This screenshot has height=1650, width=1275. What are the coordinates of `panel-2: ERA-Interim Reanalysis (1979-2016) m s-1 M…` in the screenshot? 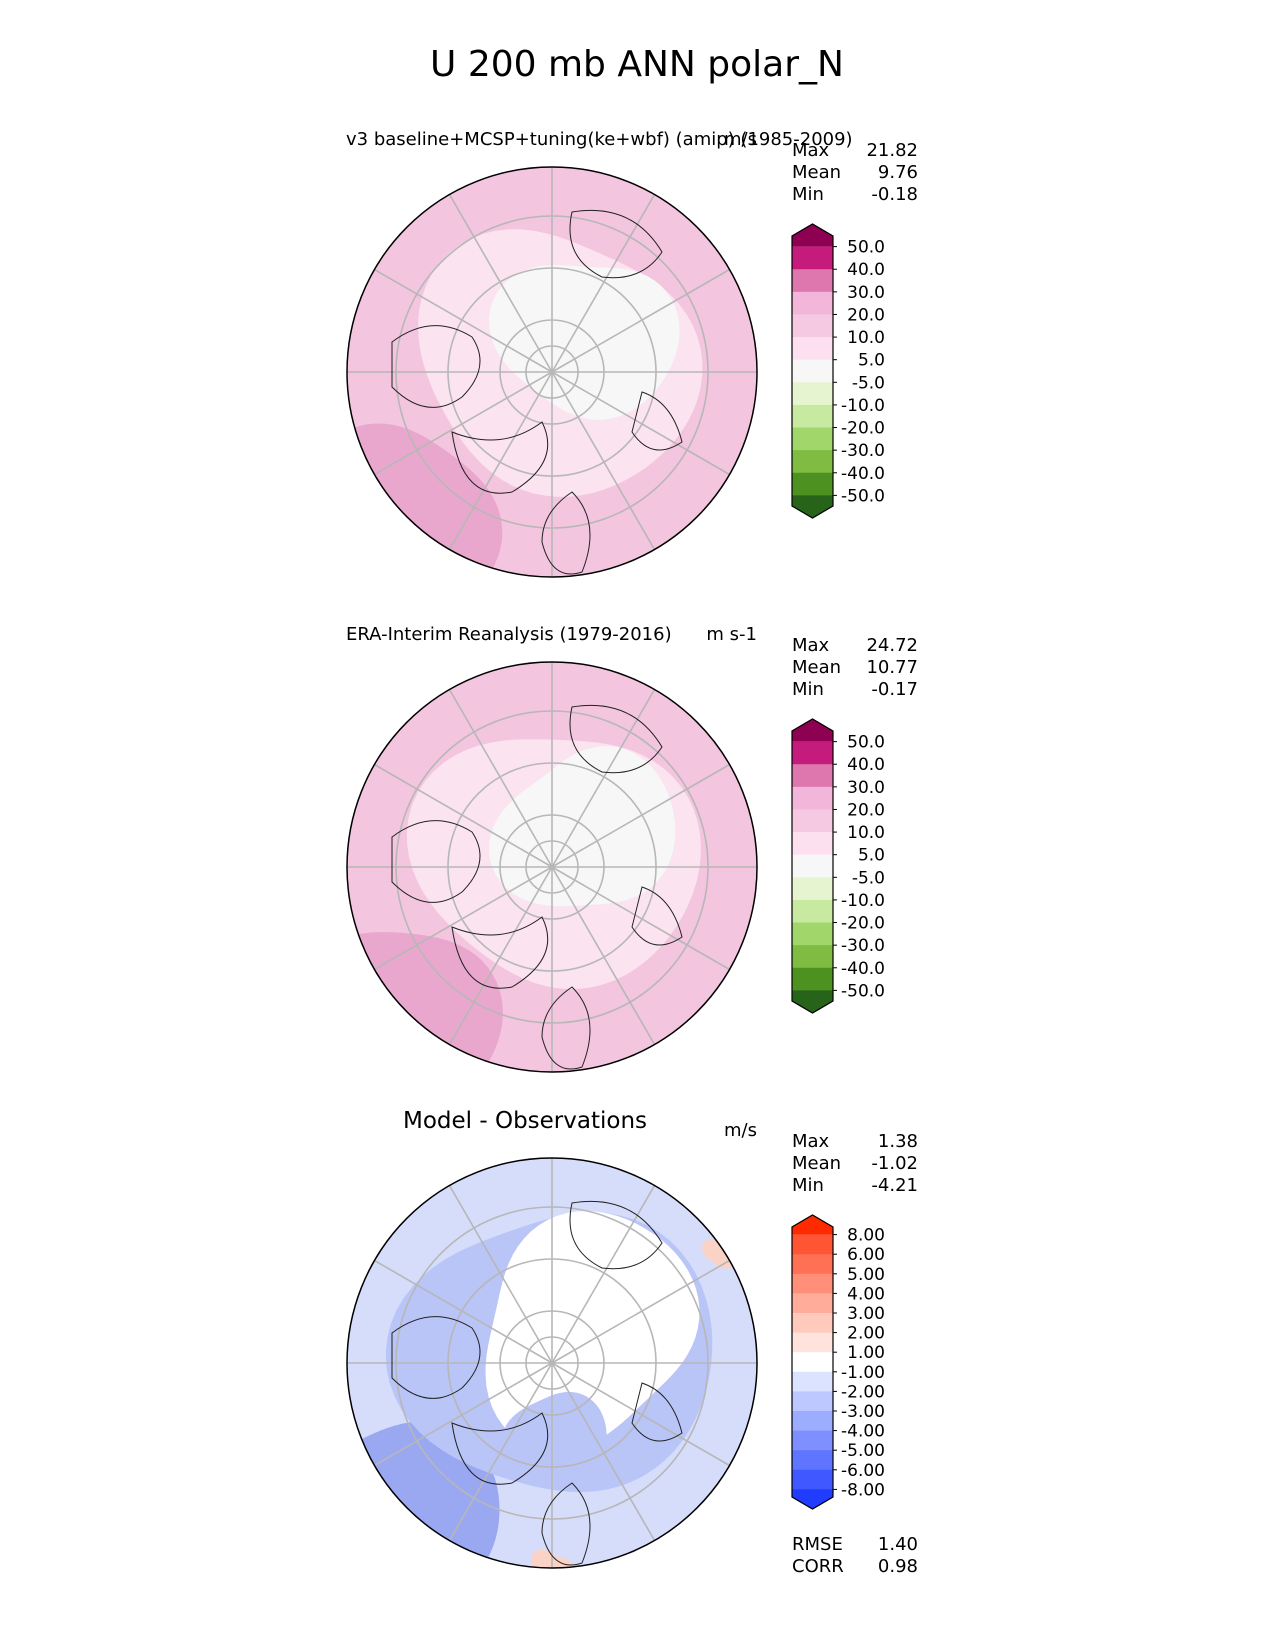 It's located at (632, 848).